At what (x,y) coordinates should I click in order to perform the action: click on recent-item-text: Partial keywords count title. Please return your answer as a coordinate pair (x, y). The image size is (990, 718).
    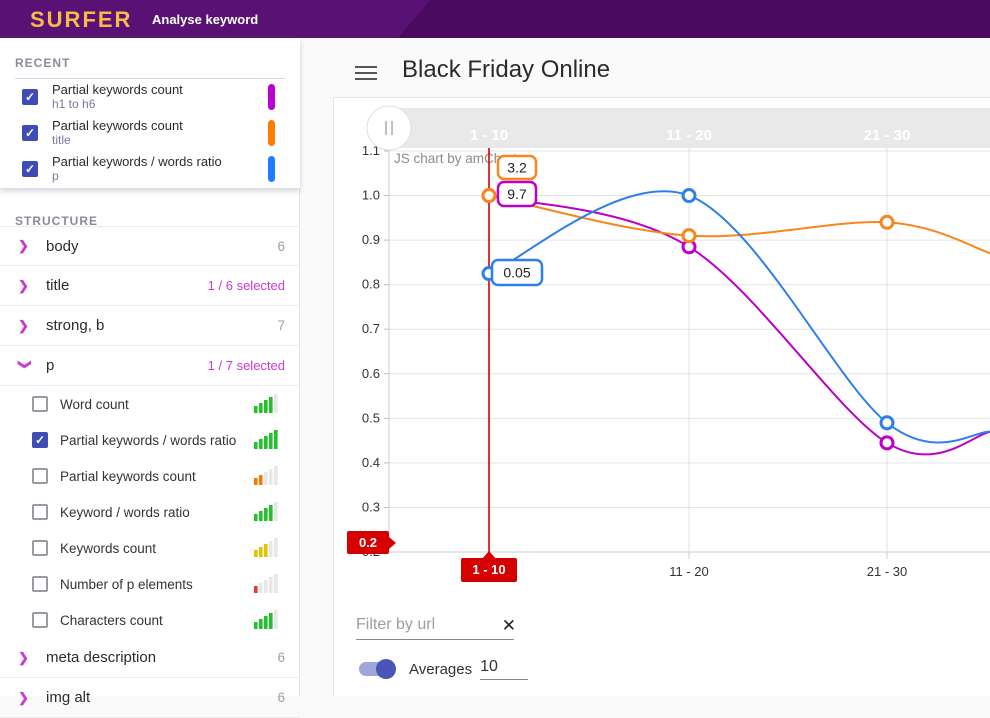
    Looking at the image, I should click on (160, 132).